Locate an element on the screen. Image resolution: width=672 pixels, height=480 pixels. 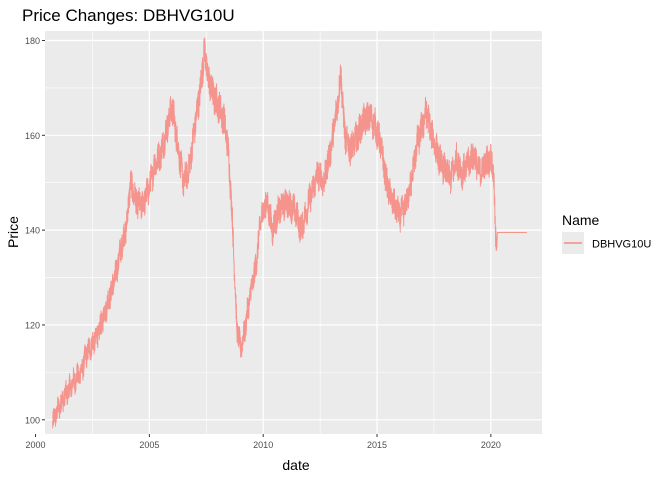
x-axis-label: date is located at coordinates (295, 465).